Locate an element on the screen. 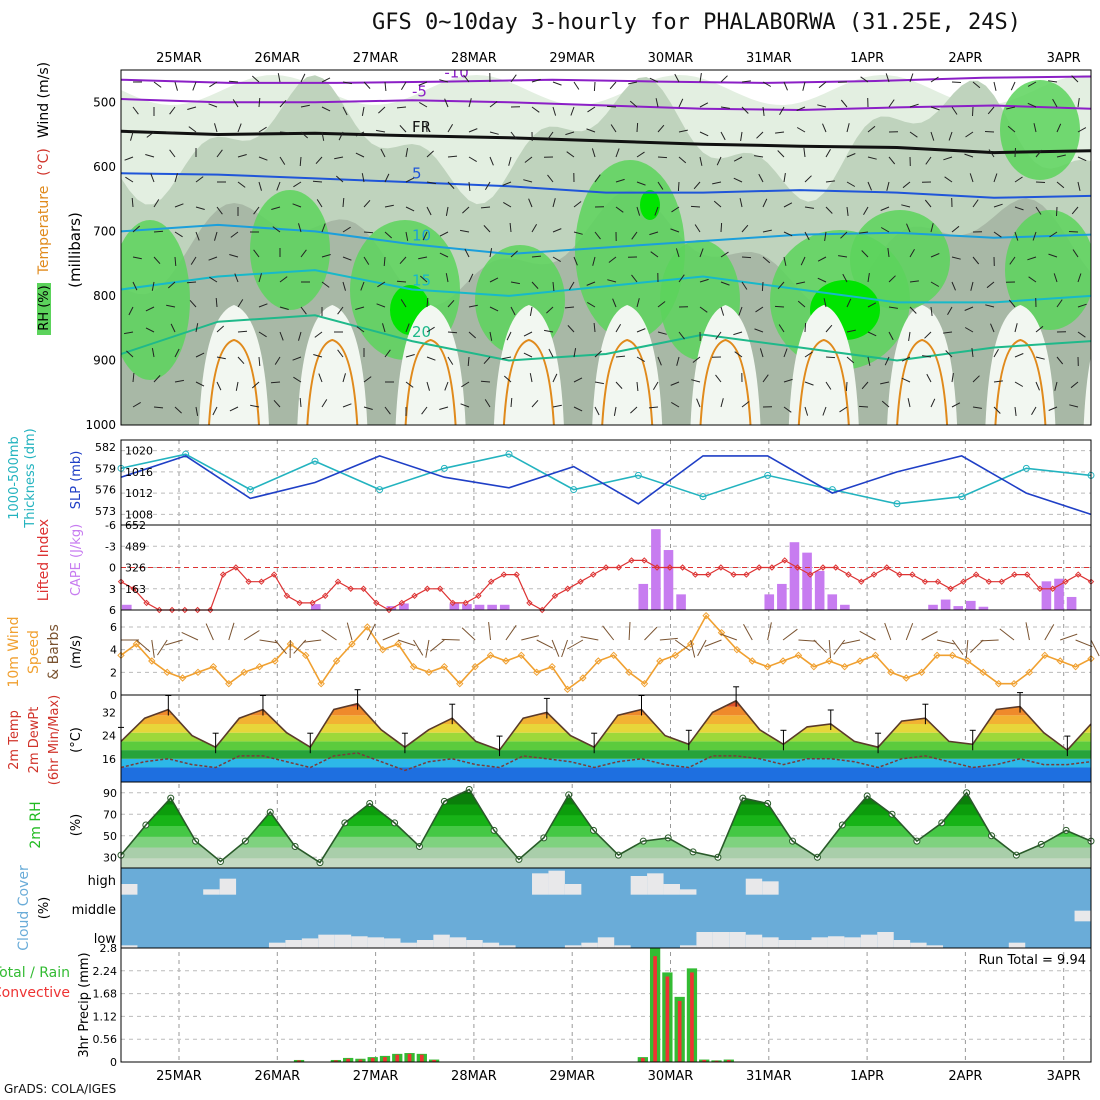 The height and width of the screenshot is (1100, 1100). cape-bar is located at coordinates (807, 581).